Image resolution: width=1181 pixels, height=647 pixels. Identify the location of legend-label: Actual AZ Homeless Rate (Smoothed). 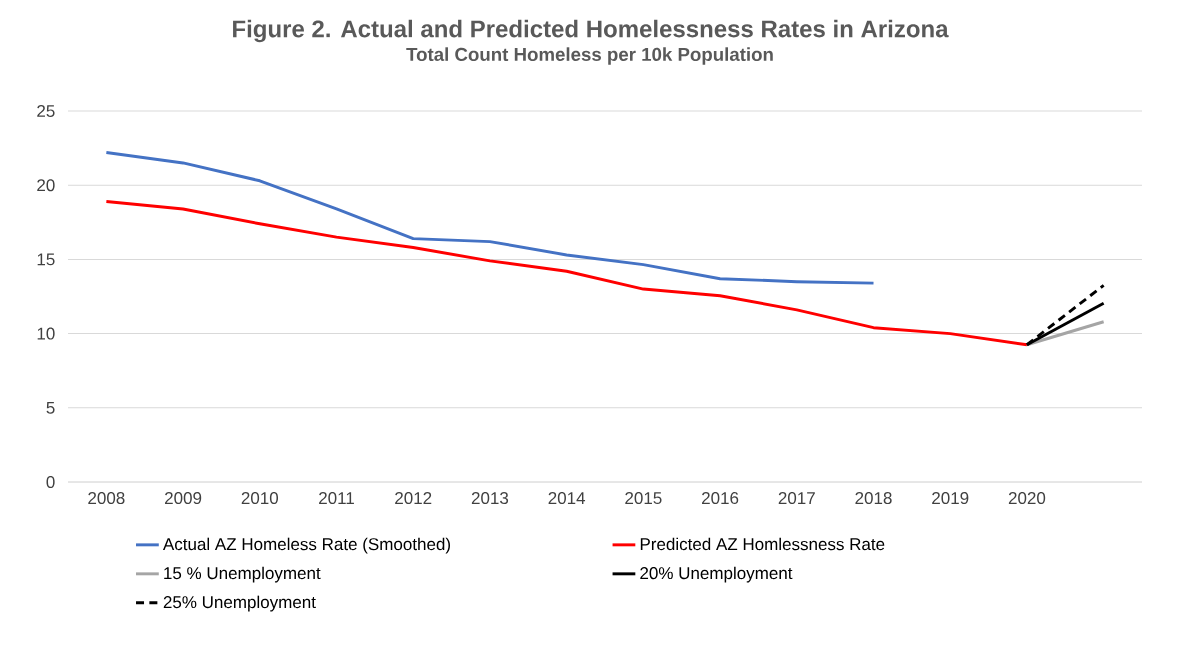
(306, 545).